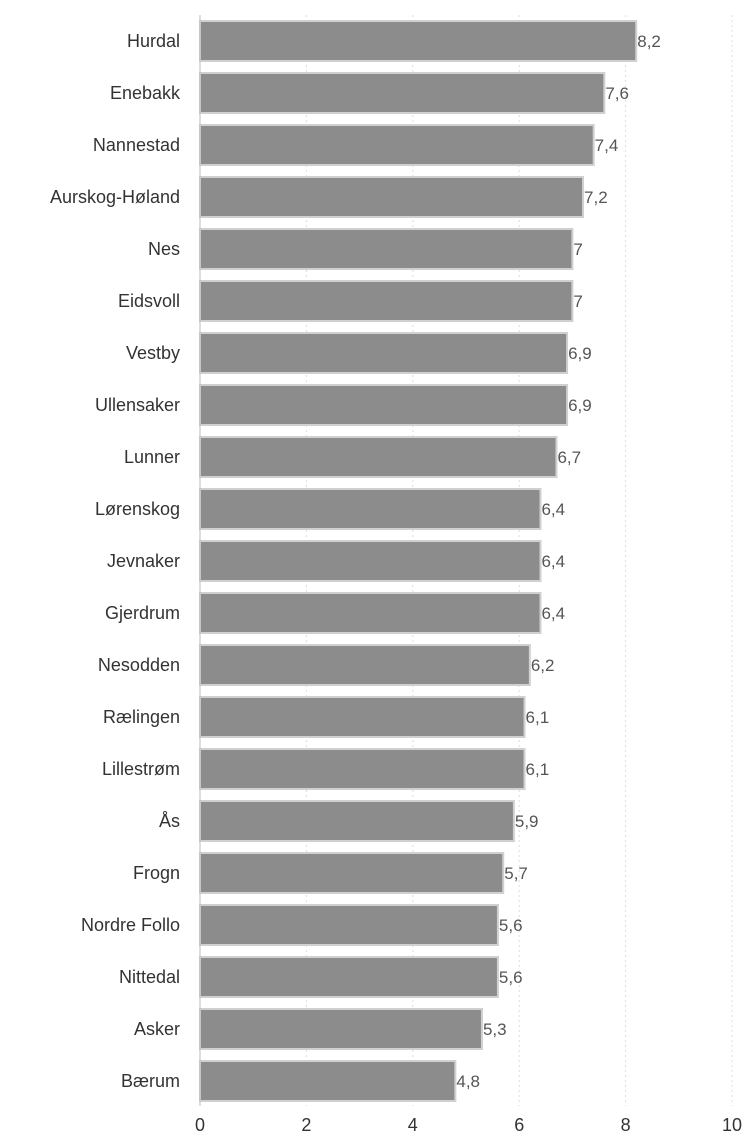 The image size is (748, 1137). What do you see at coordinates (145, 93) in the screenshot?
I see `category-label: Enebakk` at bounding box center [145, 93].